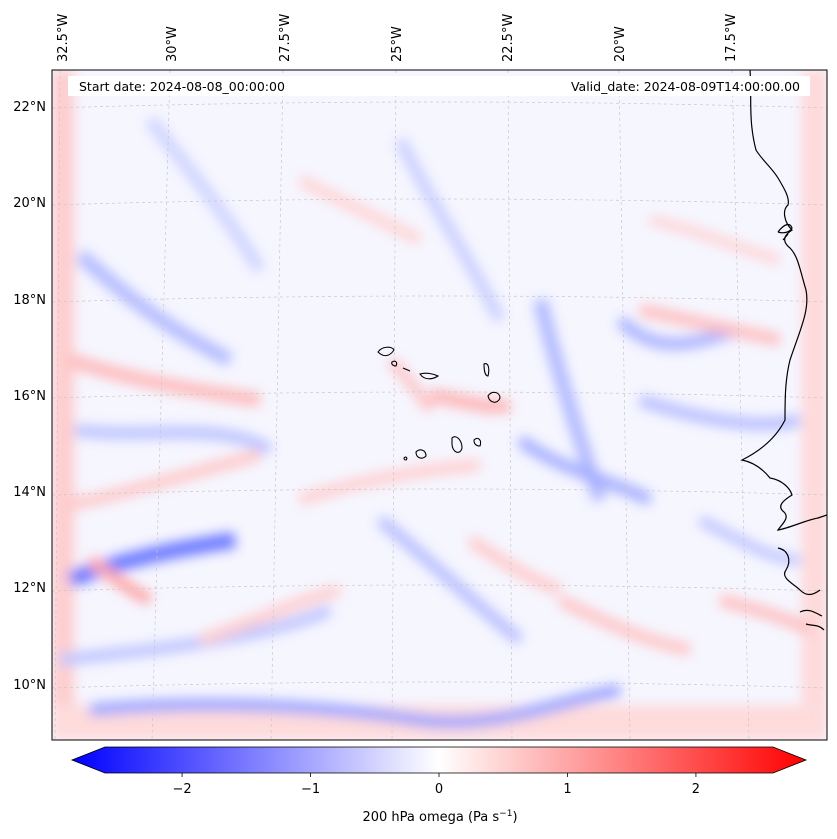  Describe the element at coordinates (172, 44) in the screenshot. I see `lon-label: 30°W` at that location.